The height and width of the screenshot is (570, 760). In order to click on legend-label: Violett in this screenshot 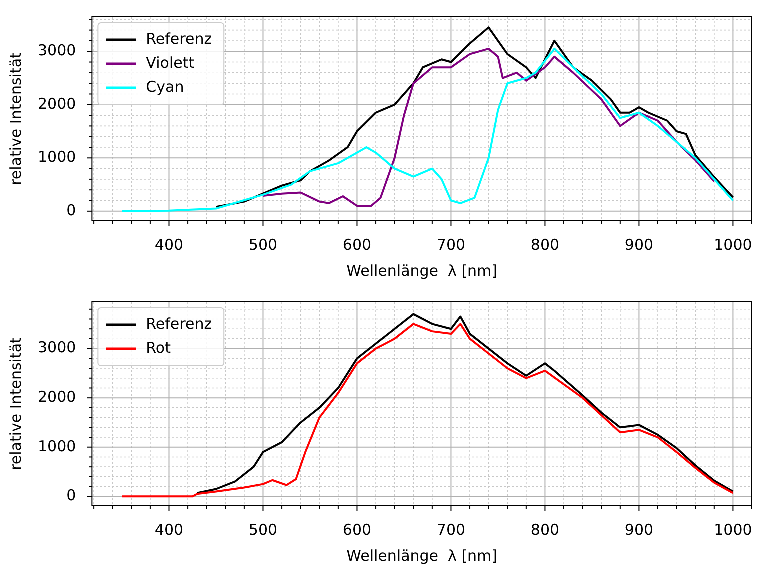, I will do `click(170, 63)`.